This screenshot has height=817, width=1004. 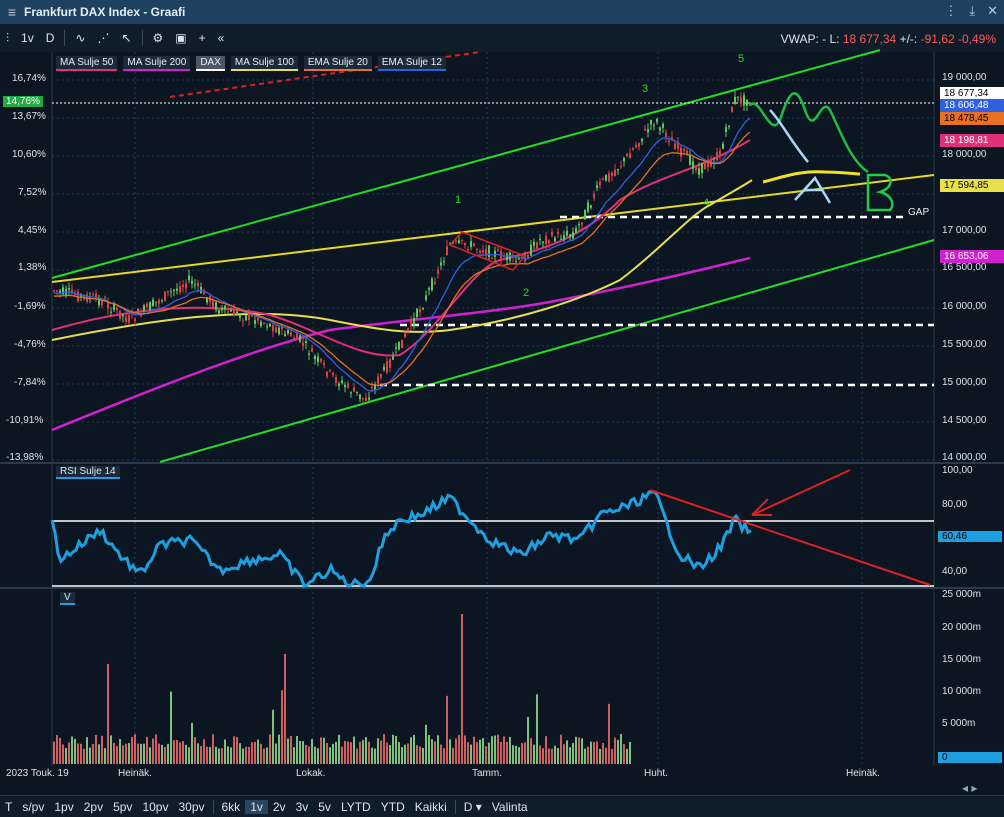 What do you see at coordinates (324, 806) in the screenshot?
I see `range-5v: 5v` at bounding box center [324, 806].